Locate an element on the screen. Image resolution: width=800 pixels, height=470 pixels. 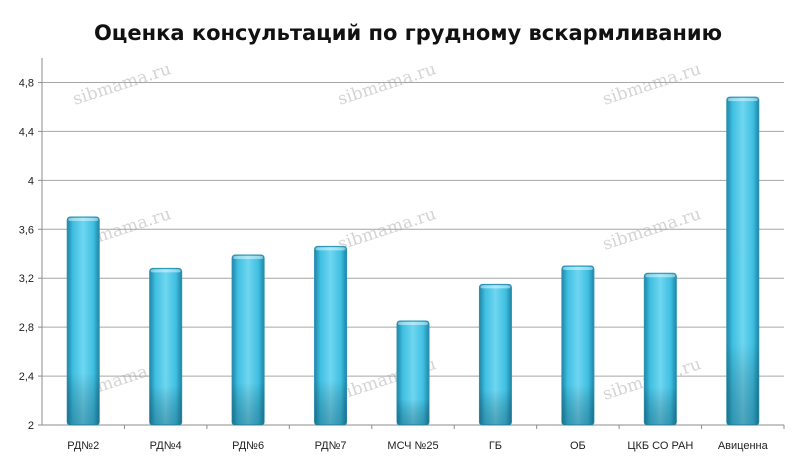
x-category-label: РД№7 is located at coordinates (331, 446).